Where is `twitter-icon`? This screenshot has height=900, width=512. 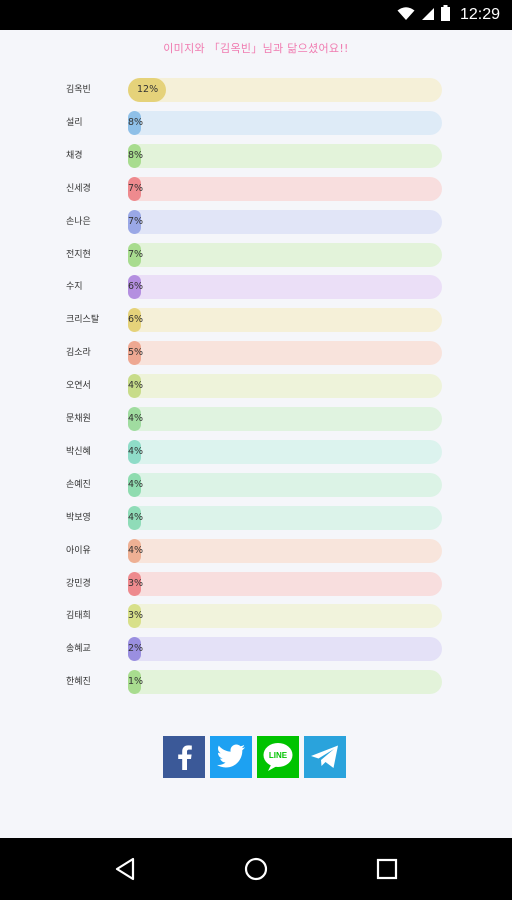
twitter-icon is located at coordinates (231, 756).